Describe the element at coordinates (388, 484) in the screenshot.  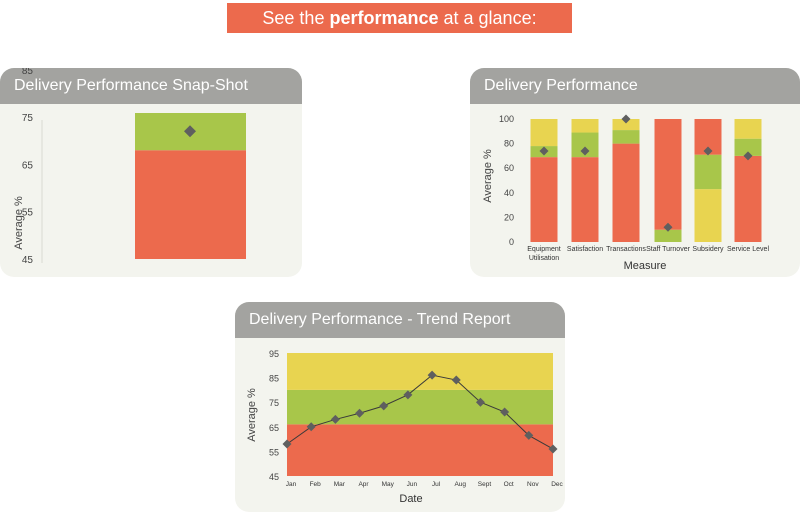
I see `trend-xtick-4: May` at that location.